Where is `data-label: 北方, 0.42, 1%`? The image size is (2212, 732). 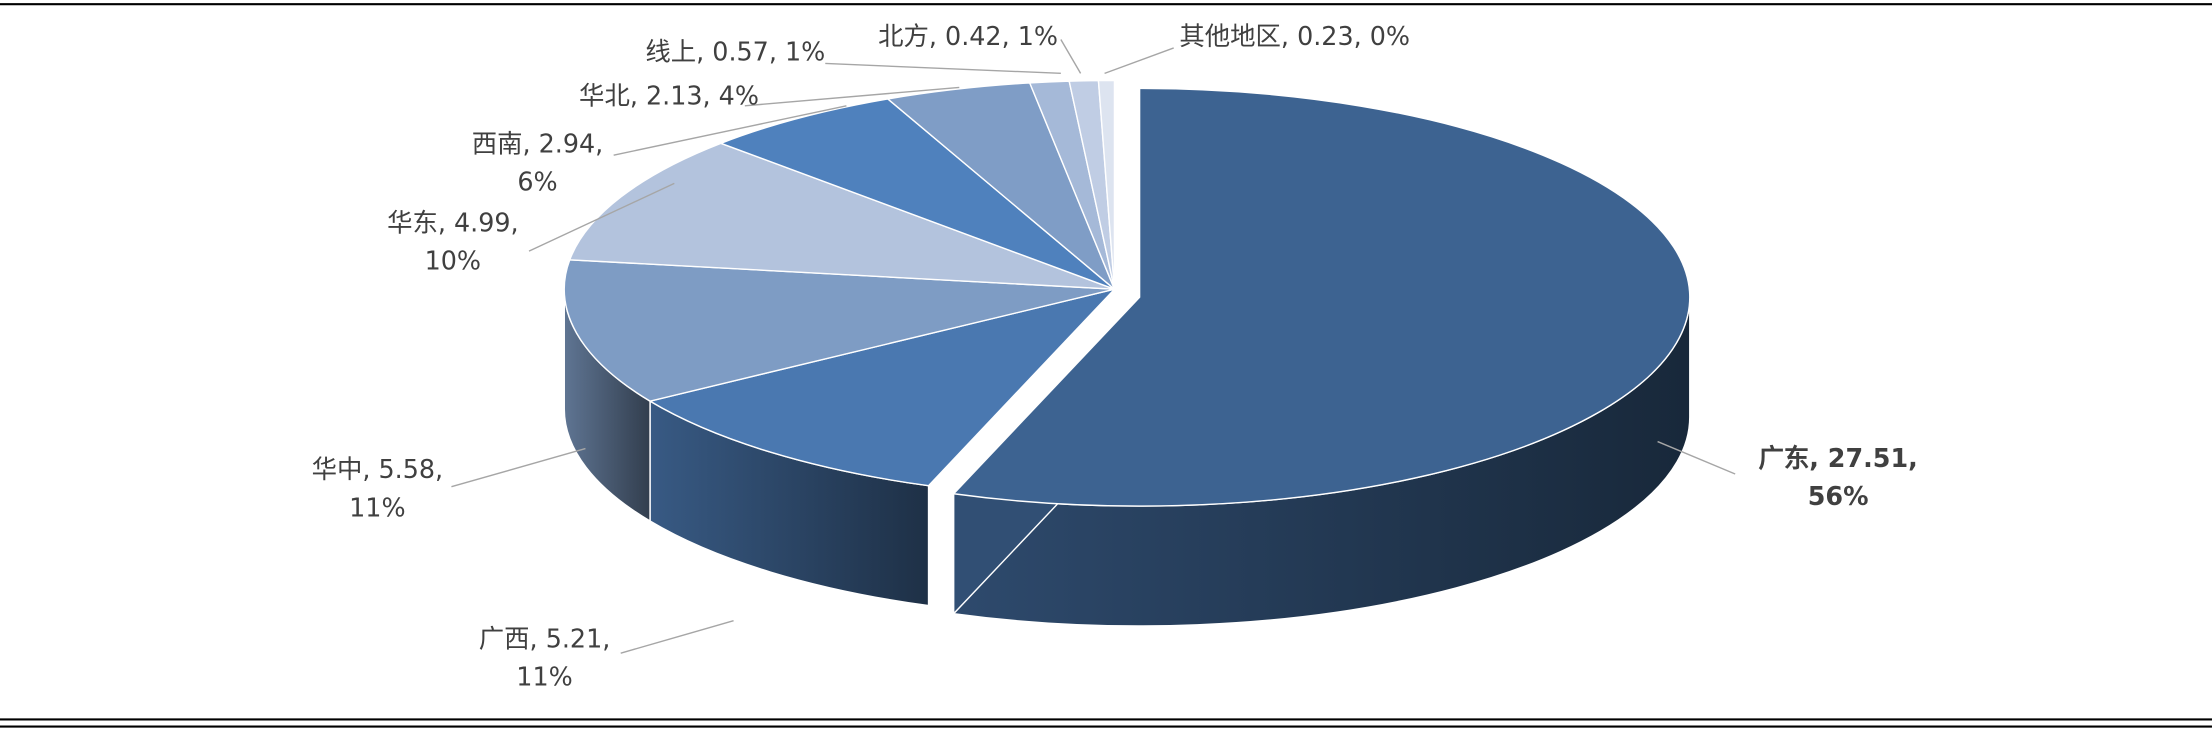 data-label: 北方, 0.42, 1% is located at coordinates (968, 37).